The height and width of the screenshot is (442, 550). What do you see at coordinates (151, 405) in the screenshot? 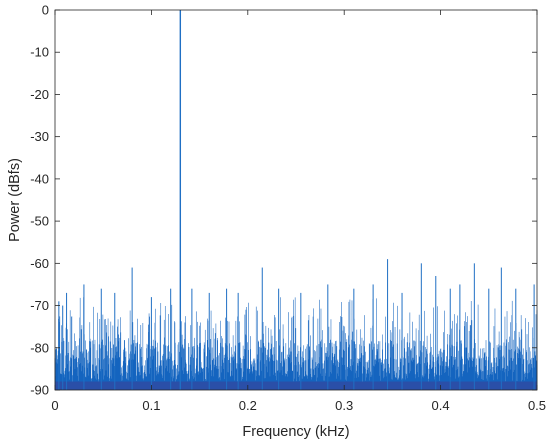
I see `x-tick-label: 0.1` at bounding box center [151, 405].